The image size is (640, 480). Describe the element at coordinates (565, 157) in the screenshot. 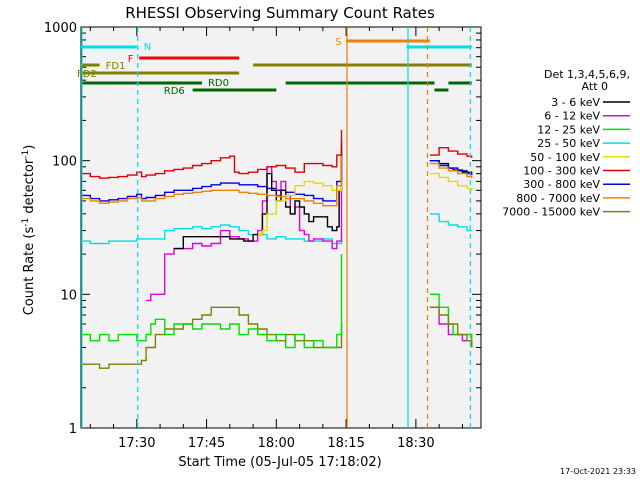

I see `legend-label: 50 - 100 keV` at that location.